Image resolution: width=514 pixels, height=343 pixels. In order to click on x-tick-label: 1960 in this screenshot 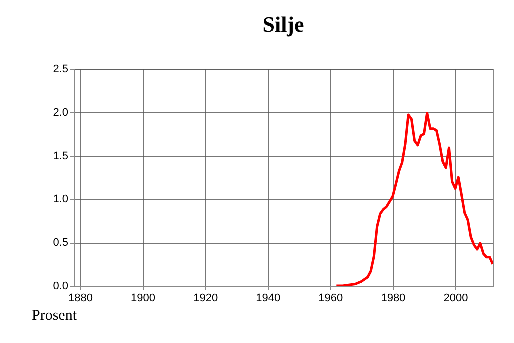, I will do `click(331, 298)`.